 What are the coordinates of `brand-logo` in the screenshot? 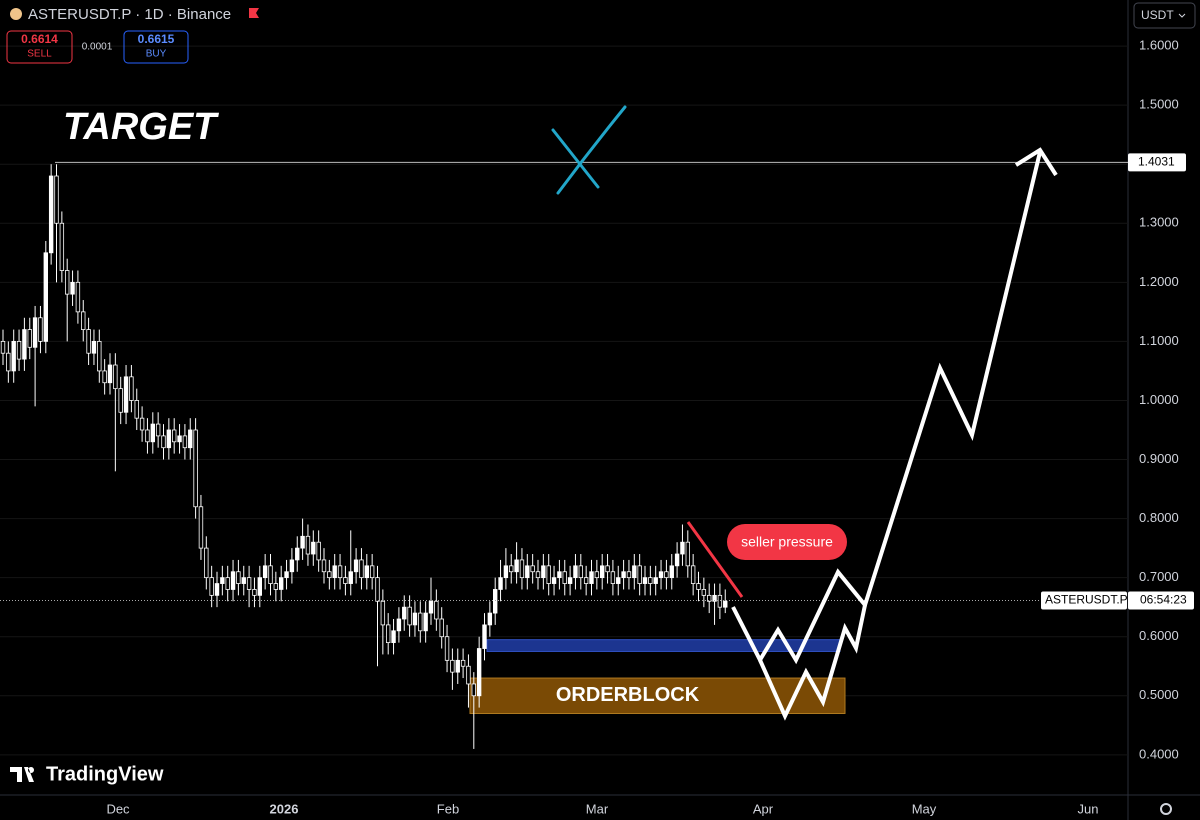 It's located at (22, 774).